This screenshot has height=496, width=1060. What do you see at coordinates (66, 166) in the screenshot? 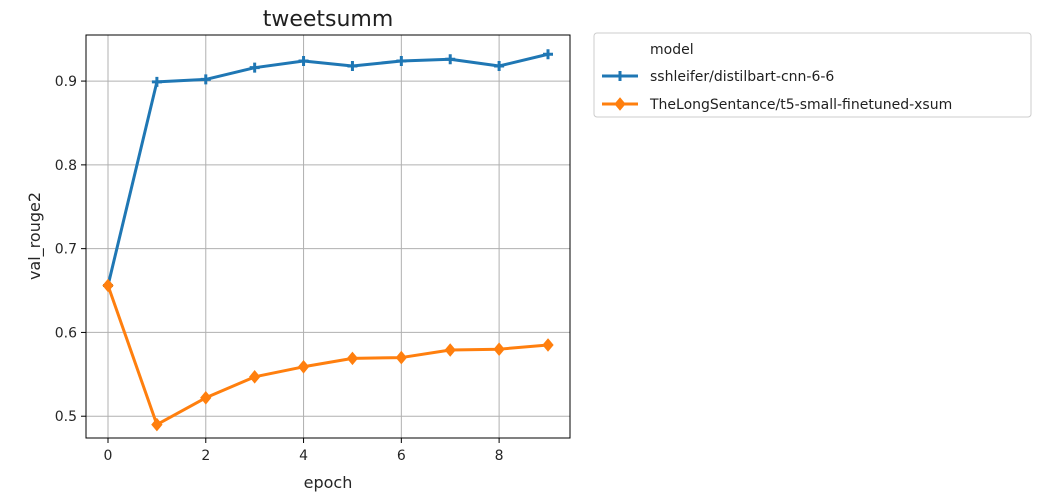
I see `y-tick-label: 0.8` at bounding box center [66, 166].